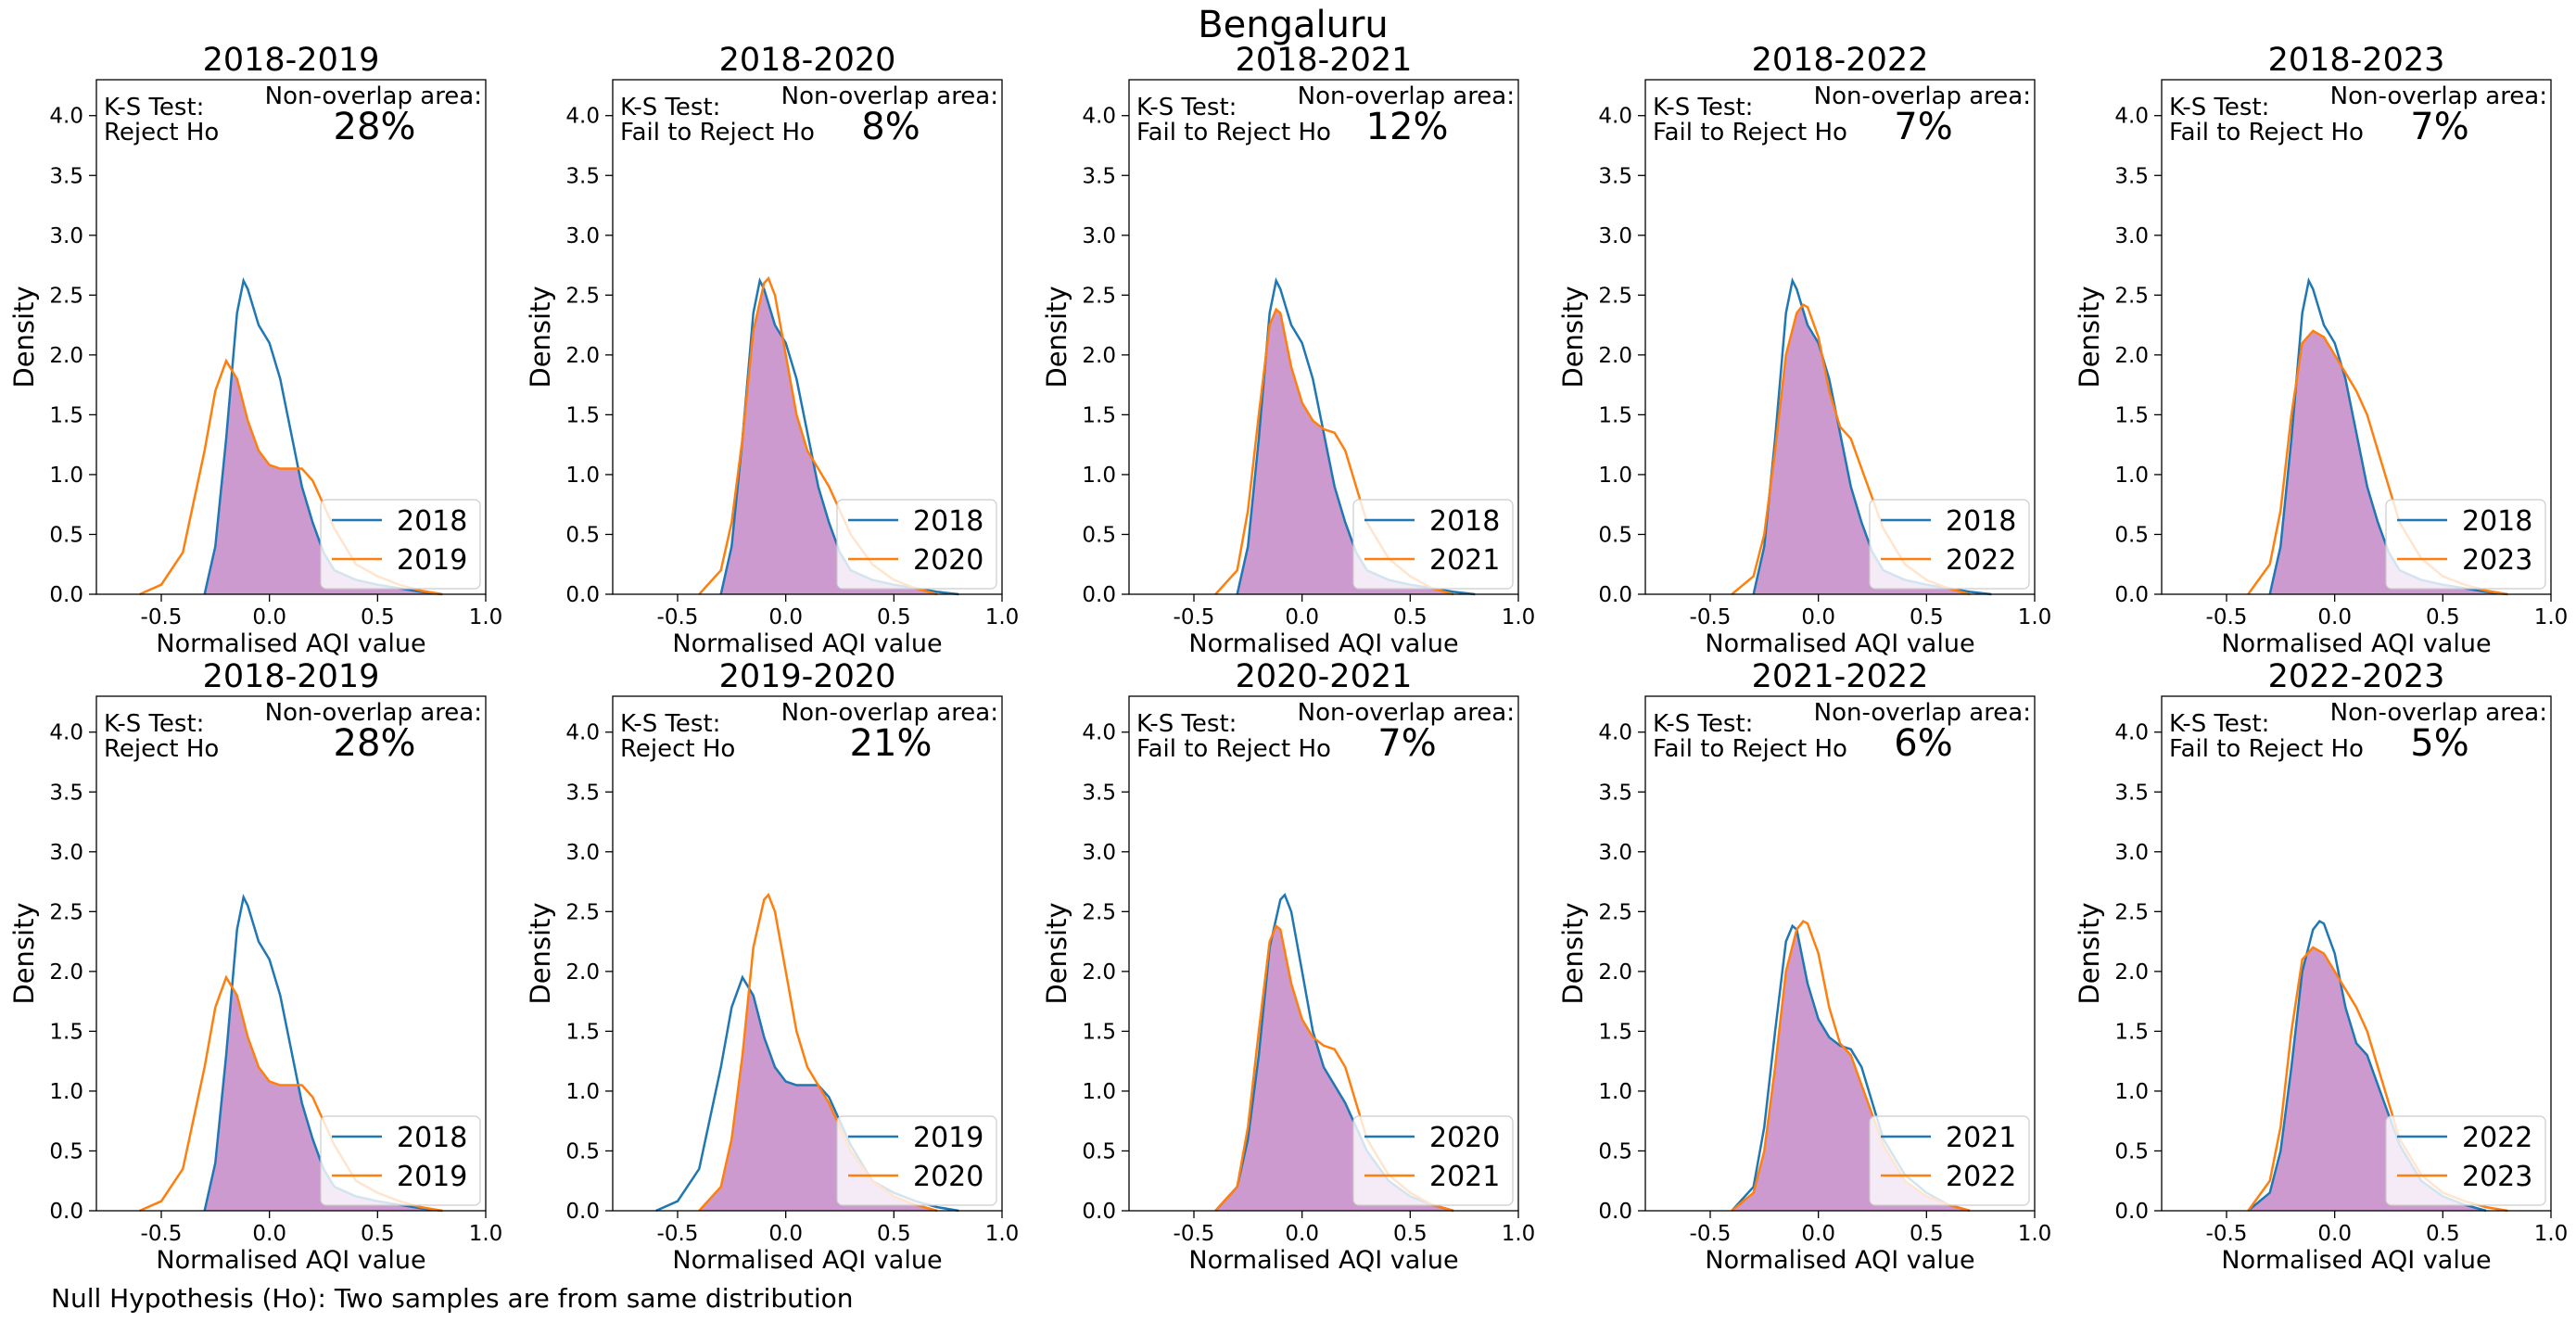 This screenshot has width=2576, height=1322. I want to click on nonoverlap-value: 12%, so click(1407, 127).